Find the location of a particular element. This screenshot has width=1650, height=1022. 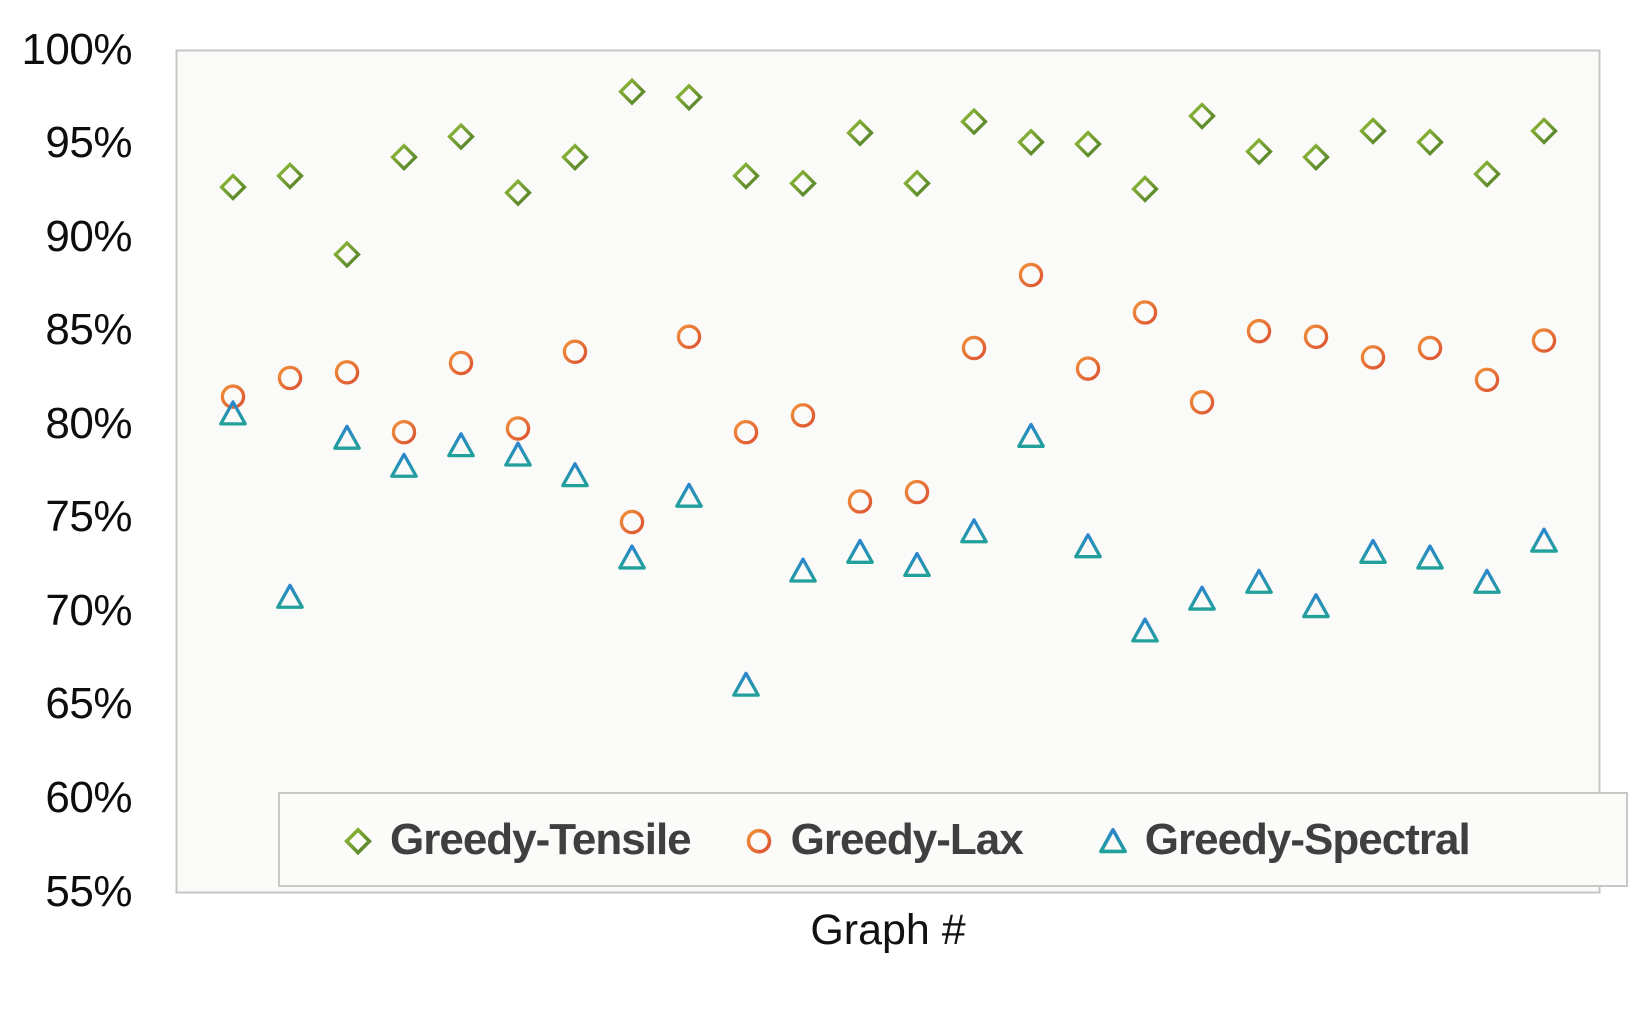

legend: Greedy-Tensile Greedy-Lax Greedy-Spectral is located at coordinates (953, 839).